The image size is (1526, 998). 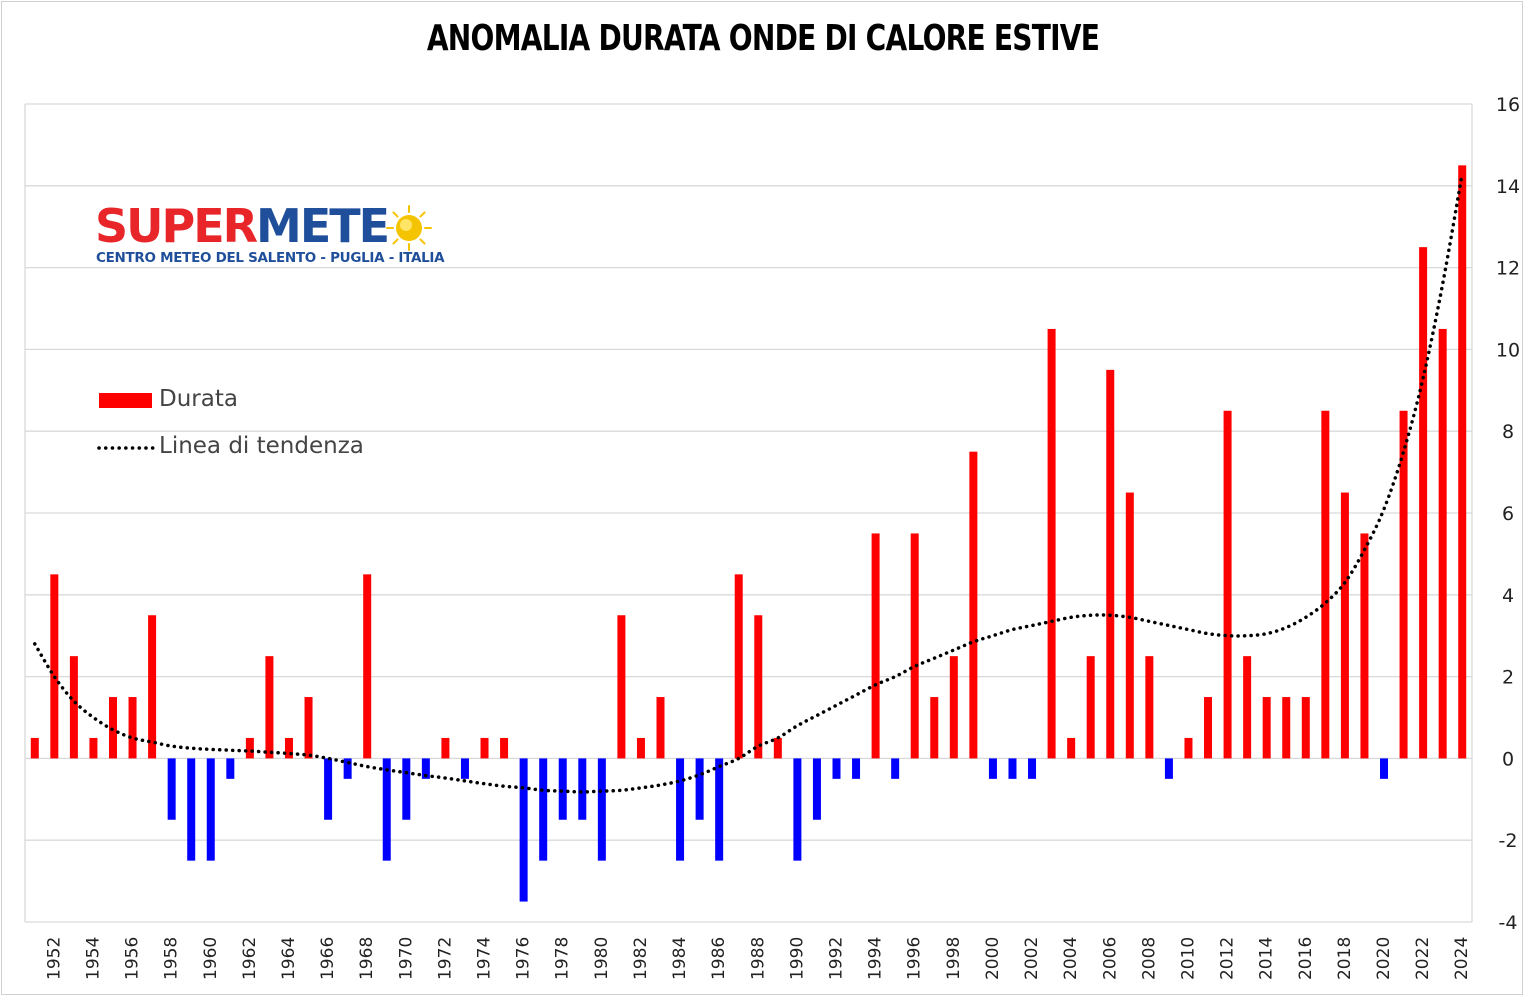 What do you see at coordinates (1071, 958) in the screenshot?
I see `x-tick-label: 2004` at bounding box center [1071, 958].